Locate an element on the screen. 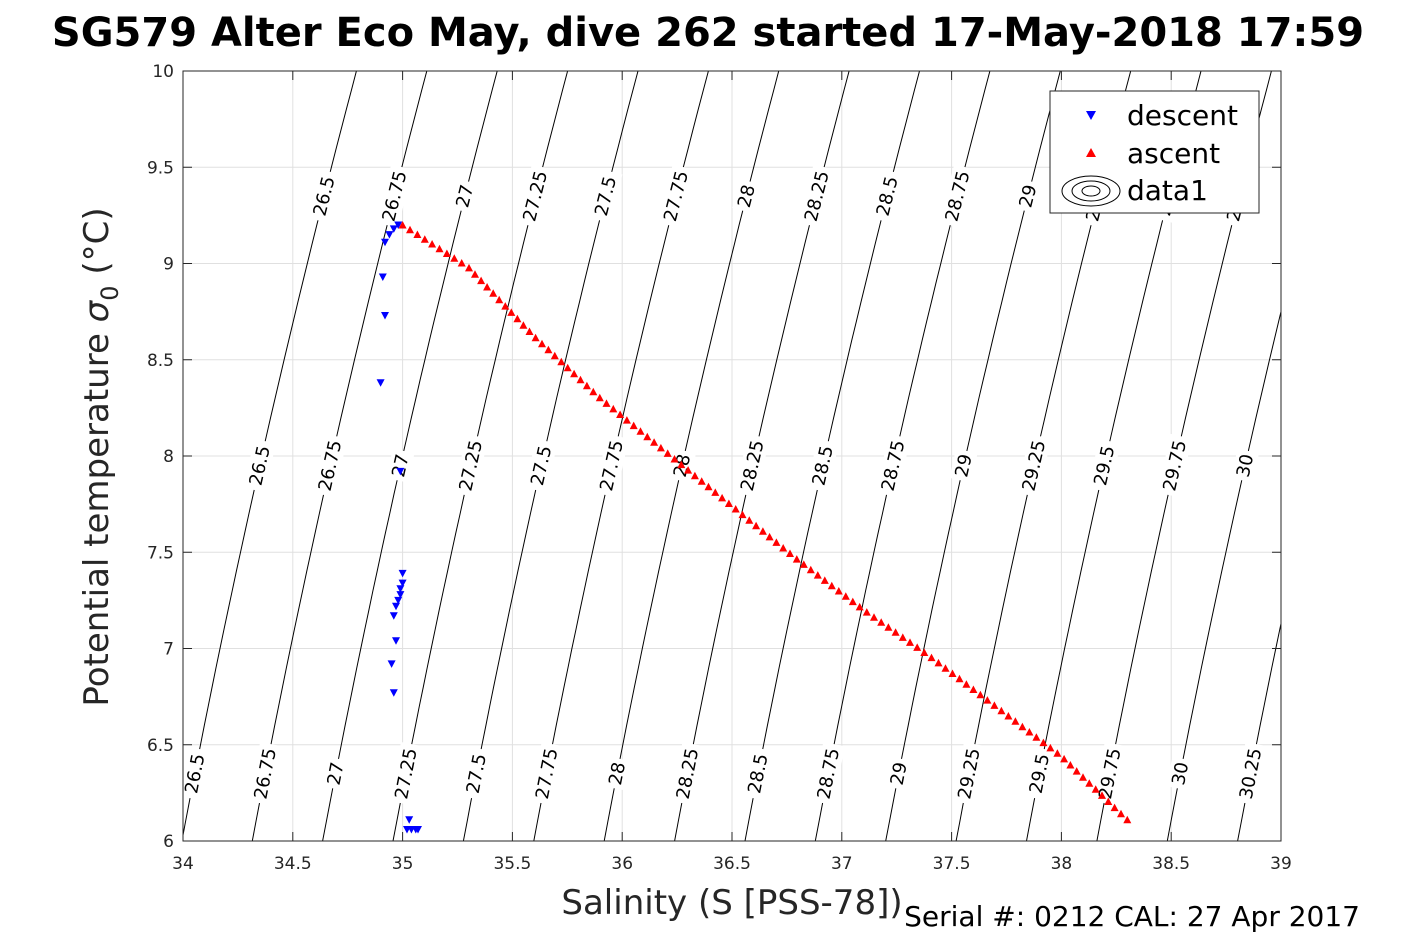  contour-label: 29.5 is located at coordinates (1104, 465).